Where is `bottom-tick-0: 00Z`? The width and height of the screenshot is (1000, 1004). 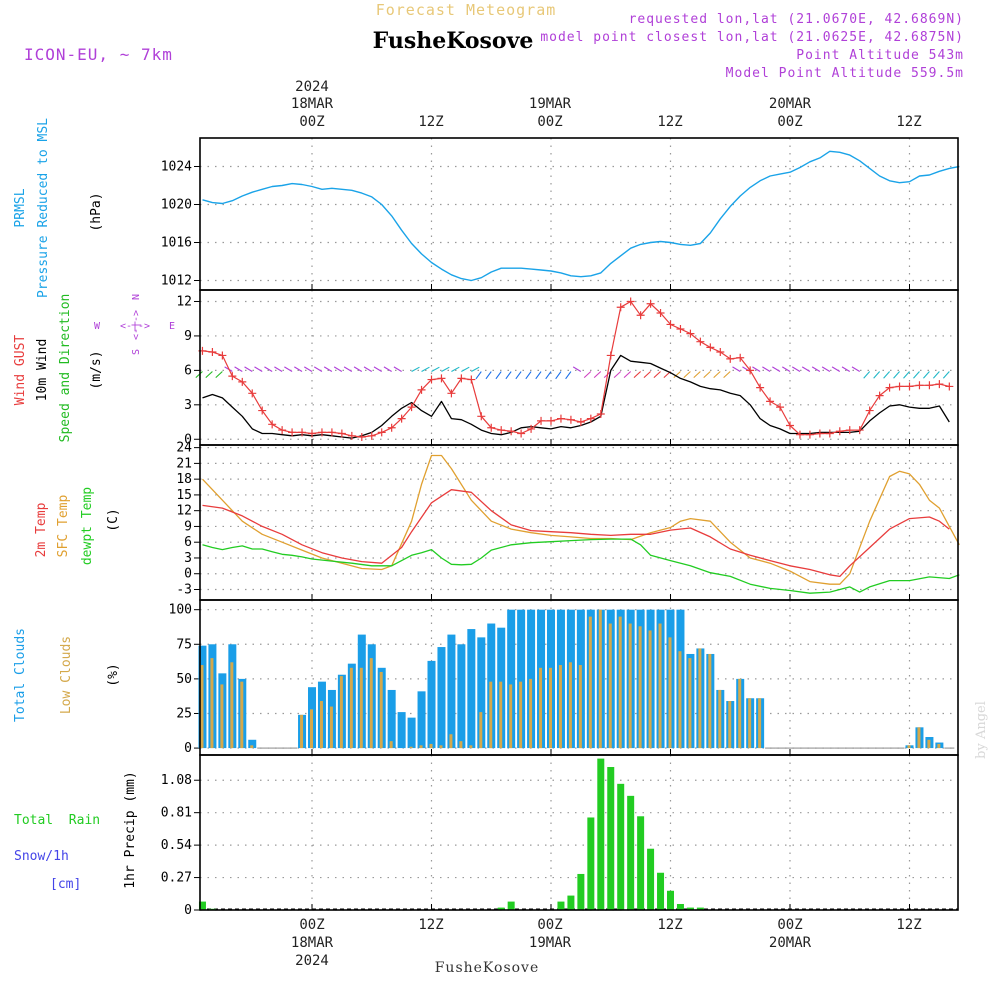 bottom-tick-0: 00Z is located at coordinates (311, 925).